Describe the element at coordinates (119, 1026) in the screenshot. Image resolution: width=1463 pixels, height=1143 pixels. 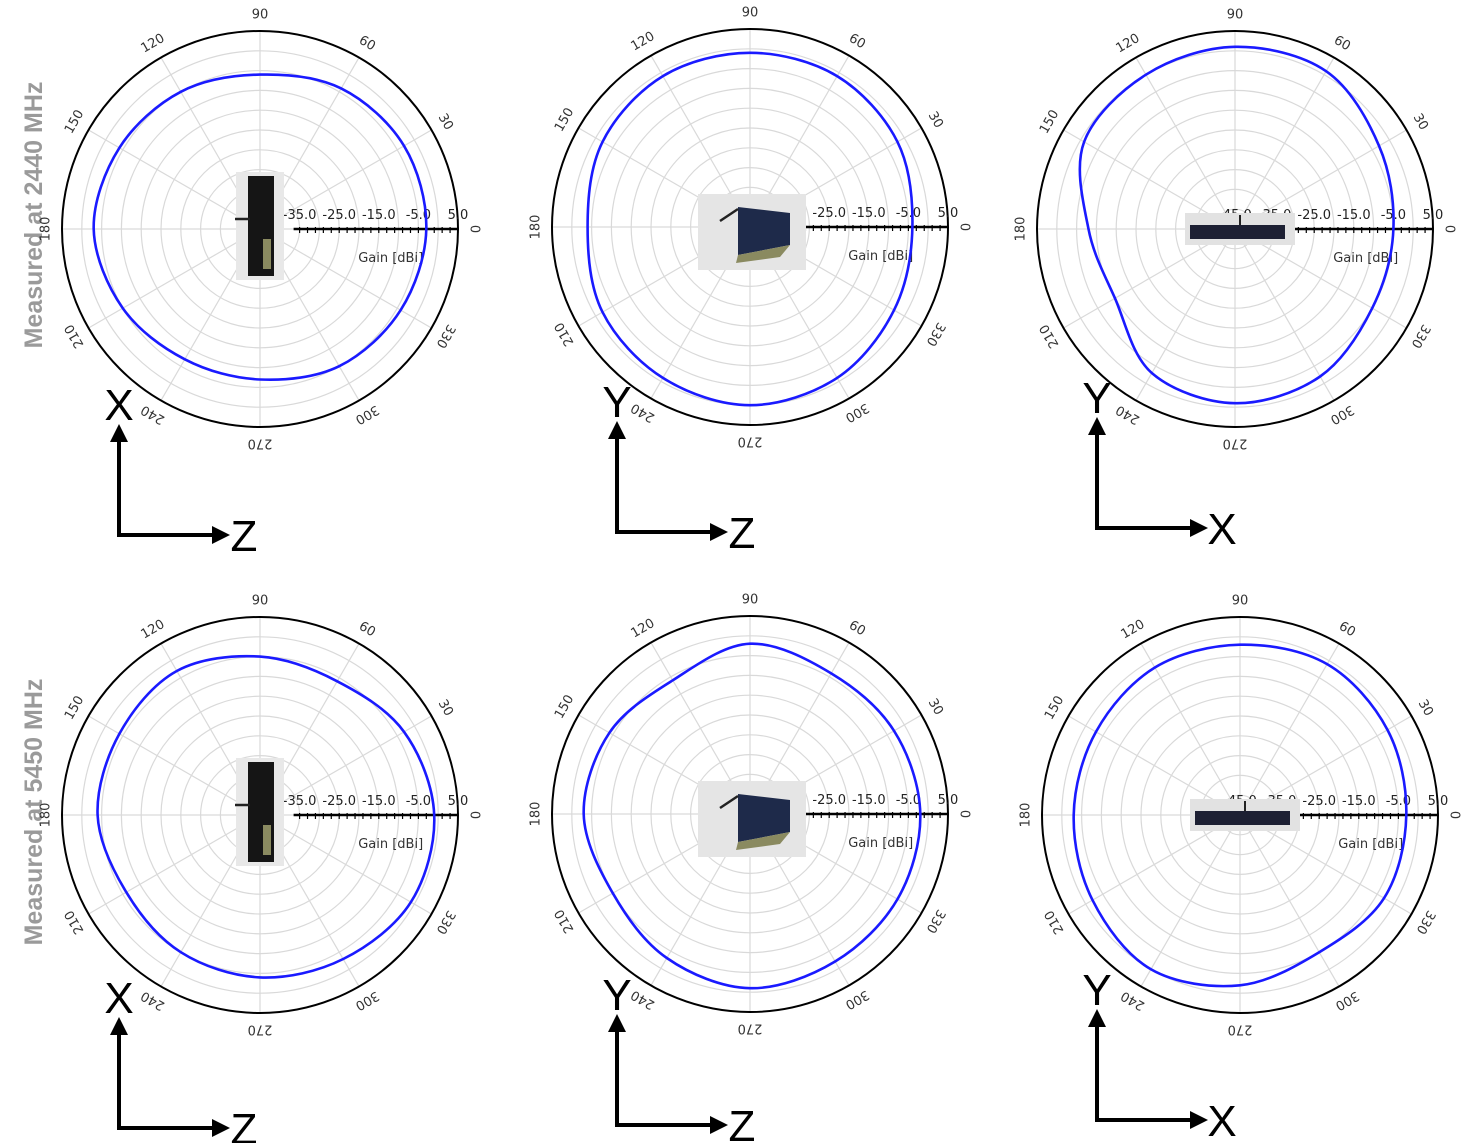
I see `vertical-arrowhead` at that location.